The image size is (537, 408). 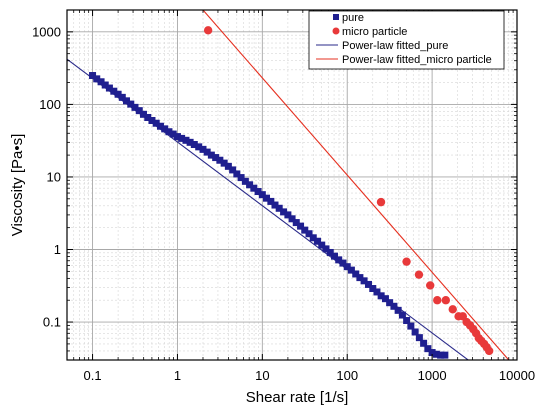 What do you see at coordinates (57, 249) in the screenshot?
I see `y-tick-label: 1` at bounding box center [57, 249].